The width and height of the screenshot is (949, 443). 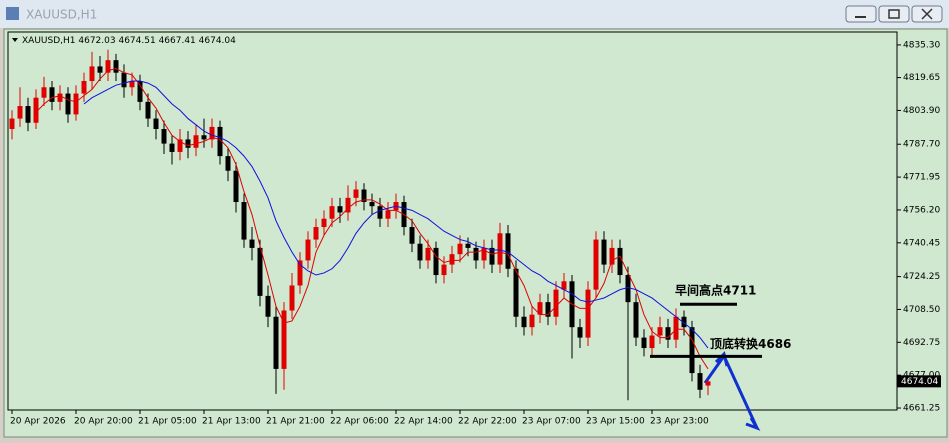 What do you see at coordinates (921, 45) in the screenshot?
I see `y-tick-label: 4835.30` at bounding box center [921, 45].